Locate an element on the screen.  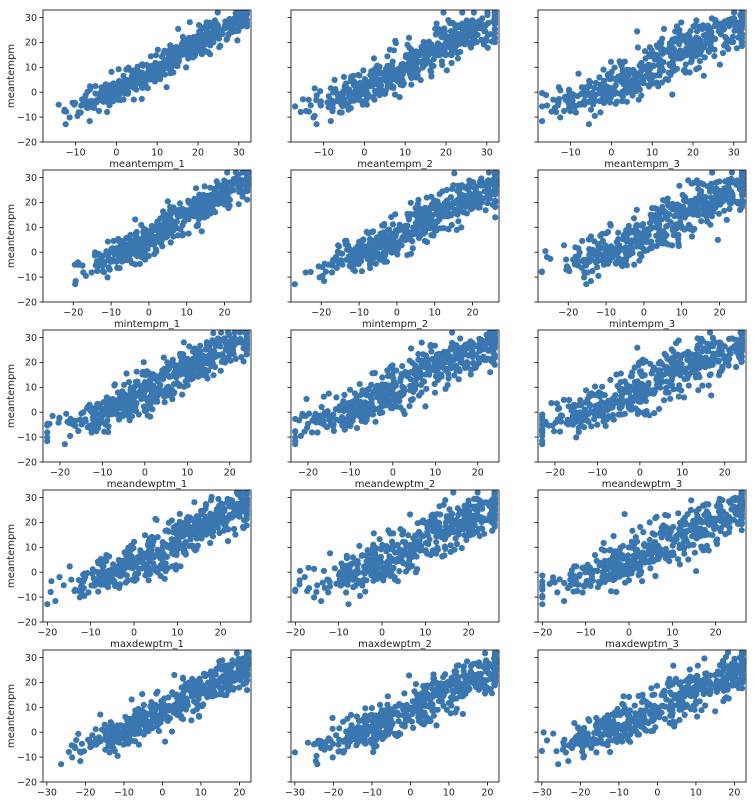
scatter-points is located at coordinates (642, 69).